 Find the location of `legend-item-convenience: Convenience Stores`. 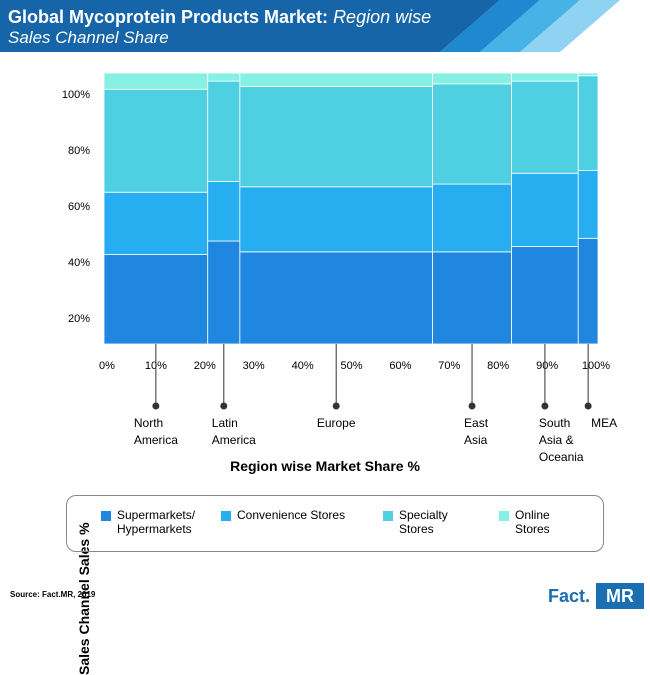

legend-item-convenience: Convenience Stores is located at coordinates (283, 515).